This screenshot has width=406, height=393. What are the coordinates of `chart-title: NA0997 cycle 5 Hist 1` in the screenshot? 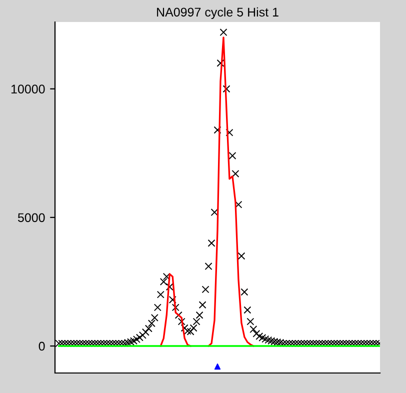 It's located at (217, 13).